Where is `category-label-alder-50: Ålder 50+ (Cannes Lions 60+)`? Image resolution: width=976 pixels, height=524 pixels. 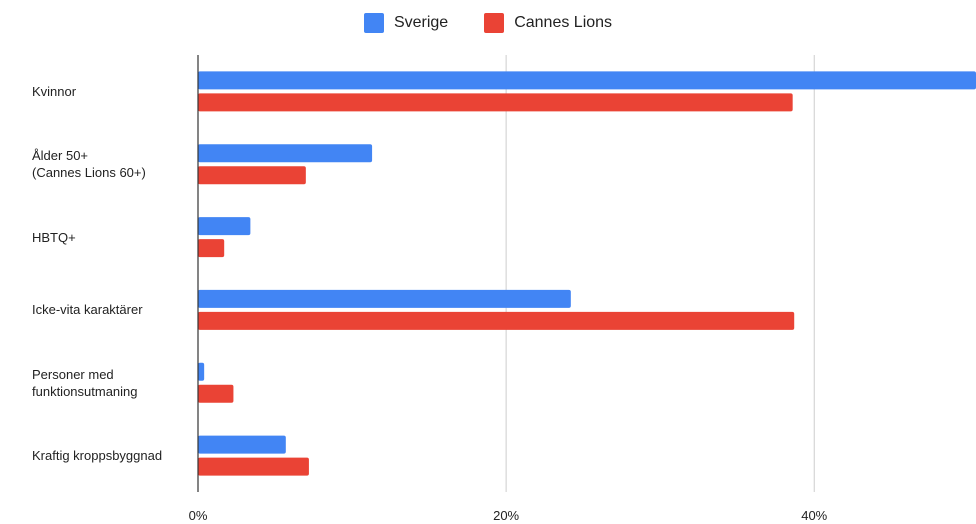 category-label-alder-50: Ålder 50+ (Cannes Lions 60+) is located at coordinates (89, 164).